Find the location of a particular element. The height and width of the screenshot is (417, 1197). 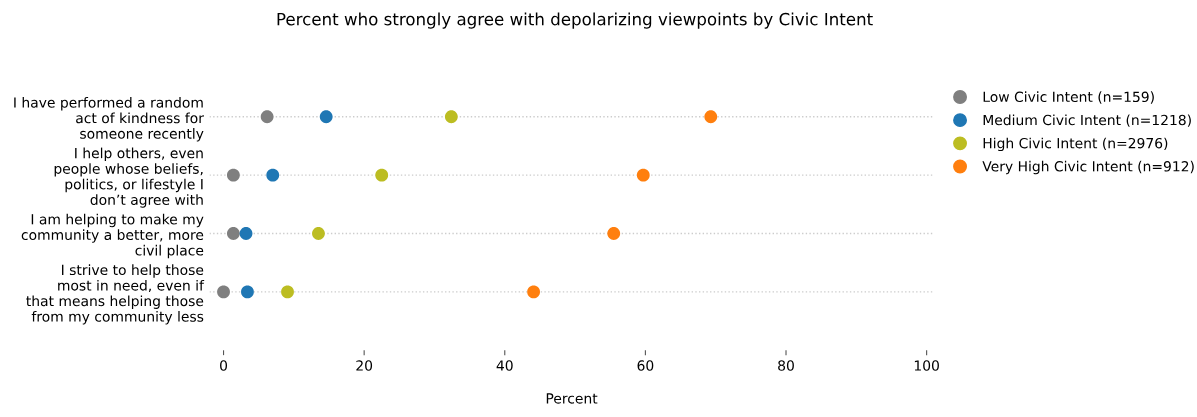

chart-title: Percent who strongly agree with depolarizing viewpoints by Civic Intent is located at coordinates (575, 20).